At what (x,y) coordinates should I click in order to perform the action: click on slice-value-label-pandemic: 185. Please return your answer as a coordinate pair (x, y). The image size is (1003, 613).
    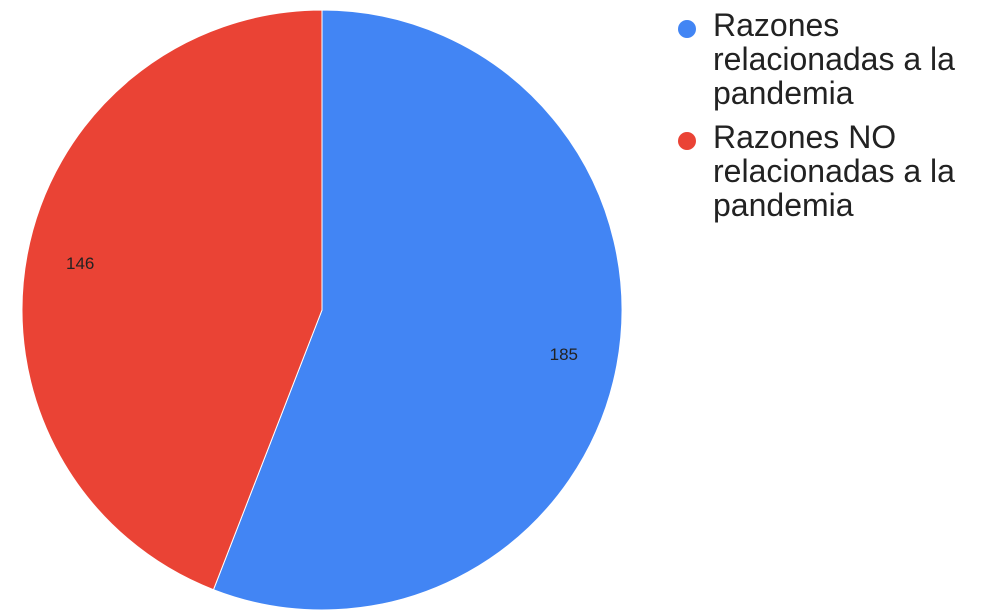
    Looking at the image, I should click on (564, 354).